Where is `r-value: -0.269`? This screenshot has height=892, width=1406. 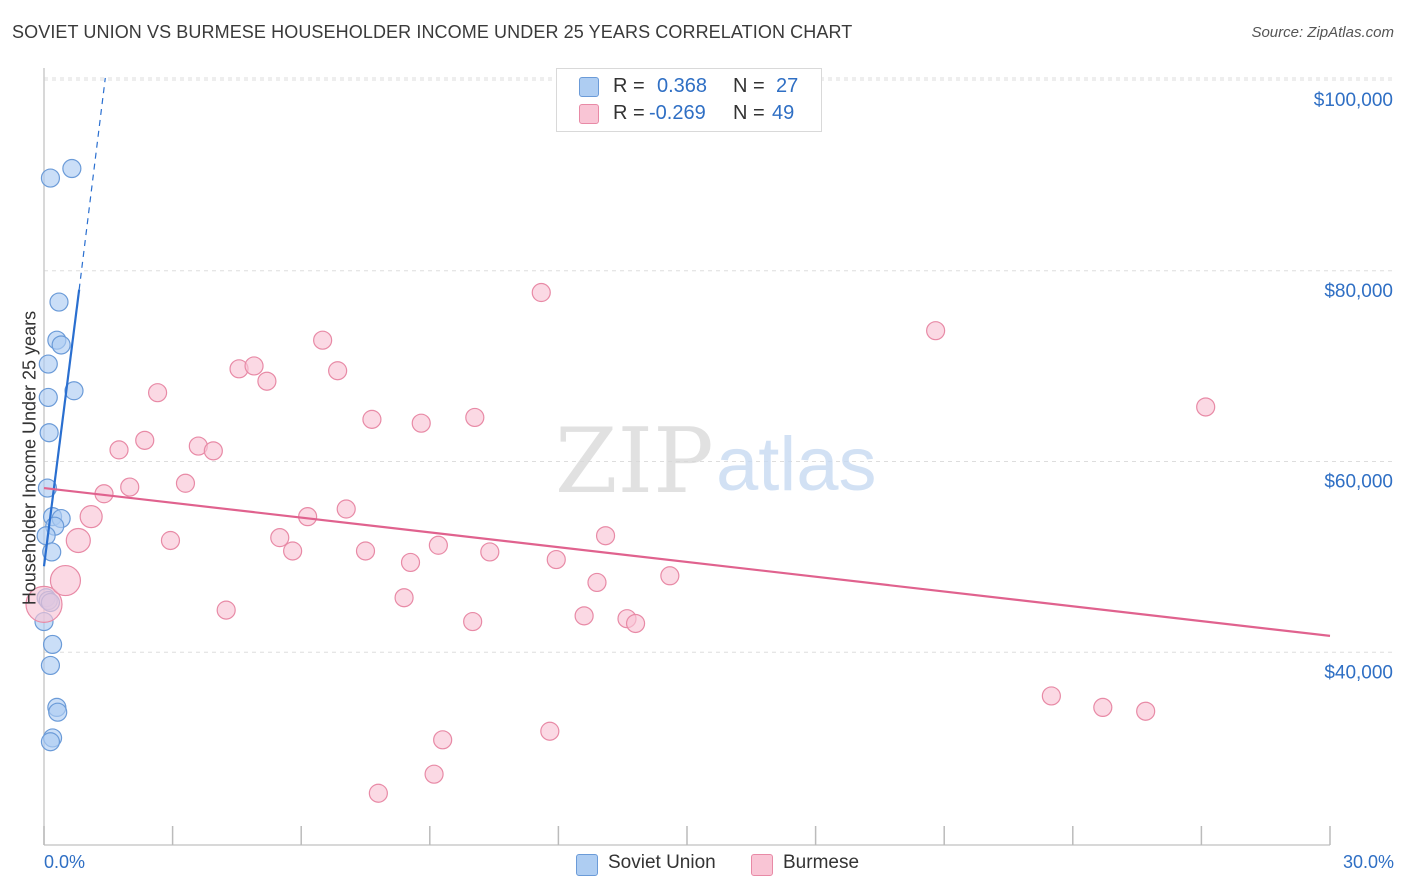
r-value: -0.269 is located at coordinates (677, 113).